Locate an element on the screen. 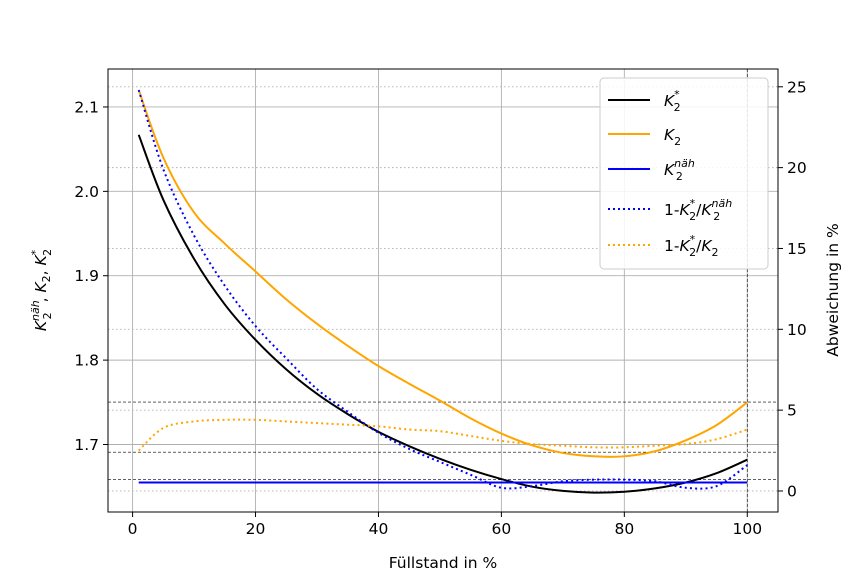  y-right-tick-label: 15 is located at coordinates (797, 249).